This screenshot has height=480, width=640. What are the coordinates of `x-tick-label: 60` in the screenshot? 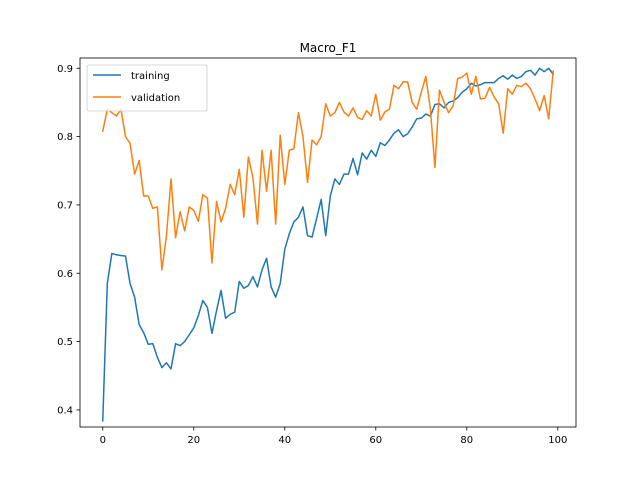 It's located at (375, 440).